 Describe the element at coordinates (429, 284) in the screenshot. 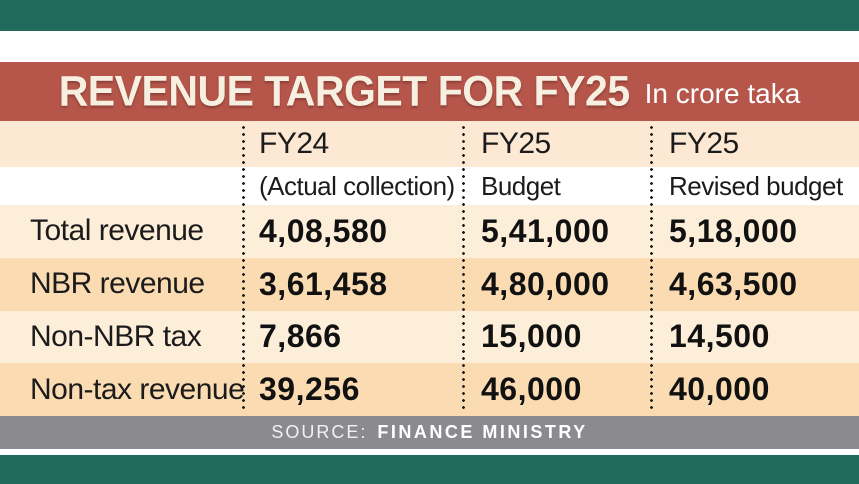

I see `table-row-nbr-revenue: NBR revenue 3,61,458 4,80,000 4,63,500` at that location.